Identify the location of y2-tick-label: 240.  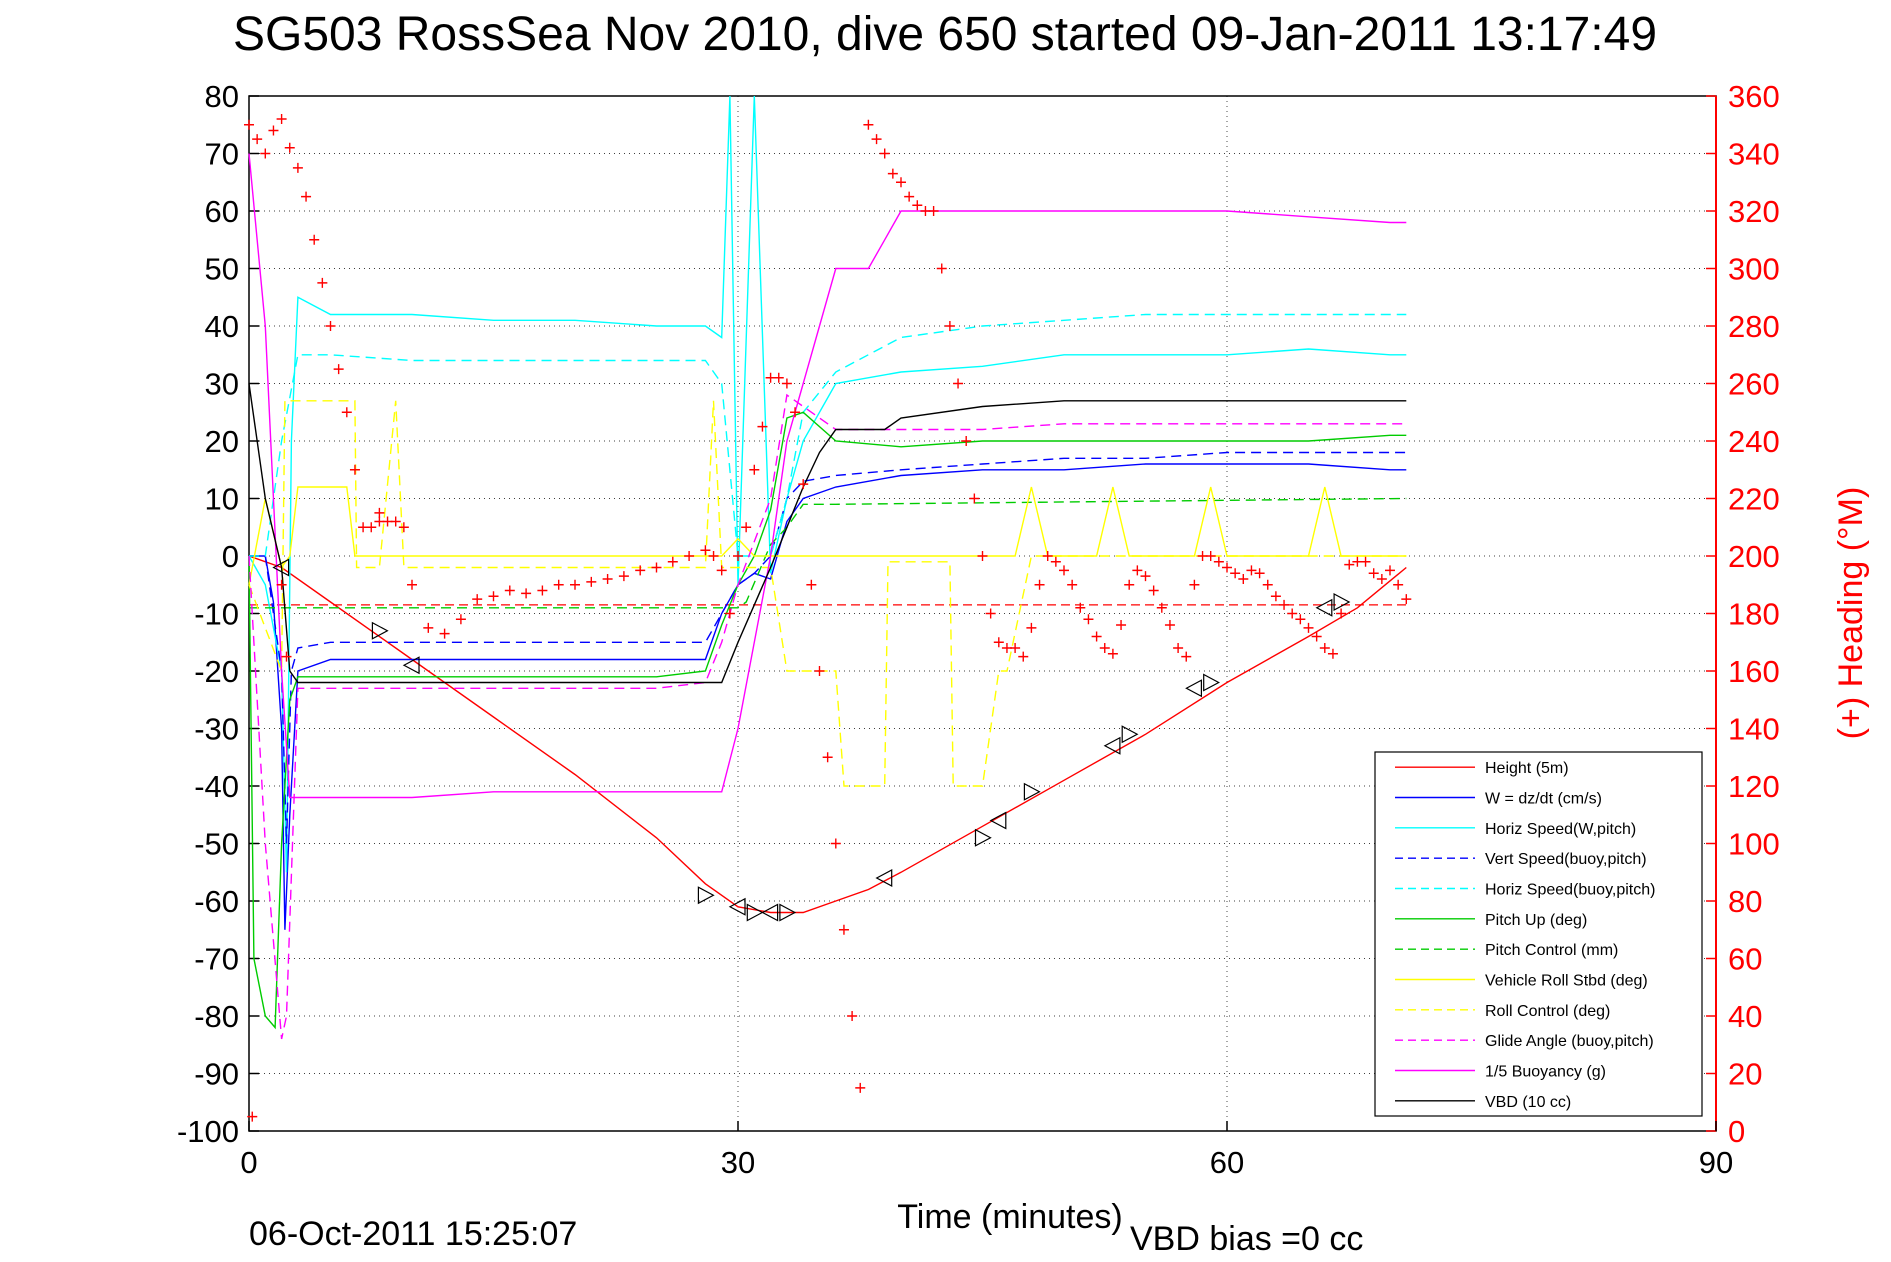
(1754, 441).